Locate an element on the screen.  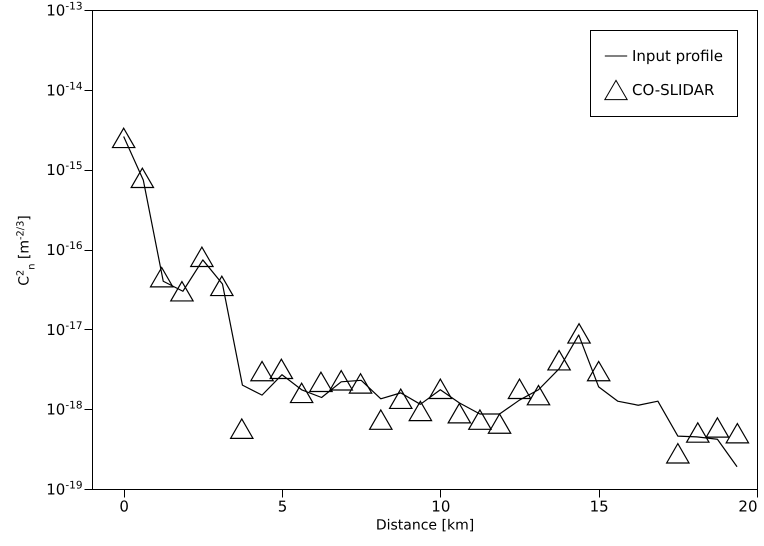
x-tick-label: 0 is located at coordinates (124, 507).